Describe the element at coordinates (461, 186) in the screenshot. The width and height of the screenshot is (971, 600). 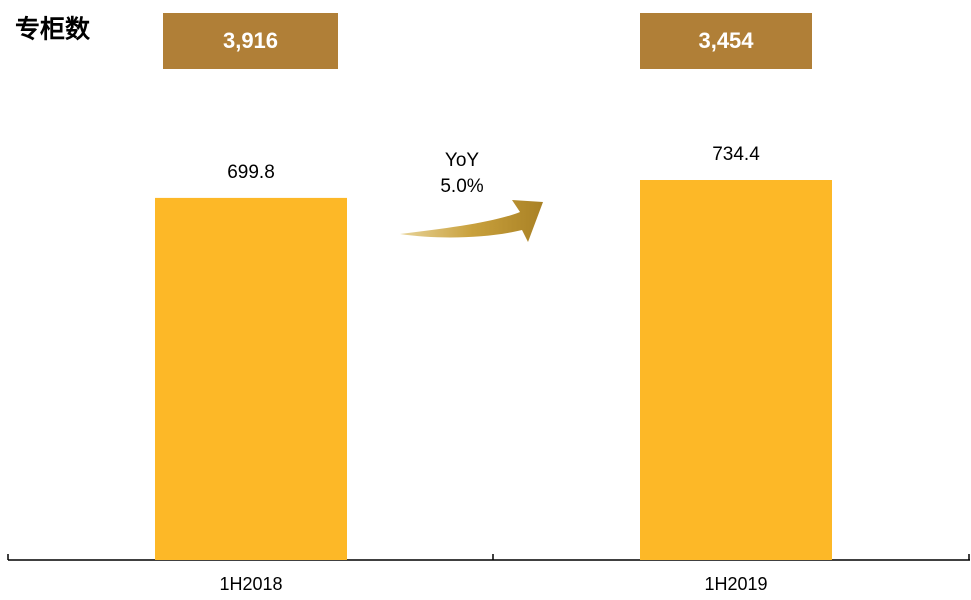
I see `annotation: 5.0%` at that location.